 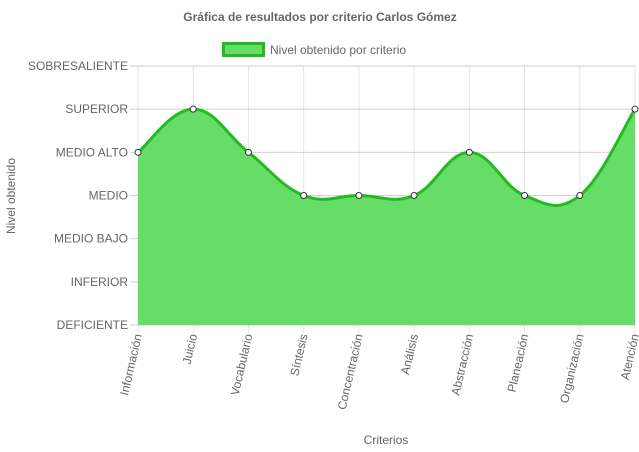 I want to click on y-tick-label: SOBRESALIENTE, so click(x=78, y=66).